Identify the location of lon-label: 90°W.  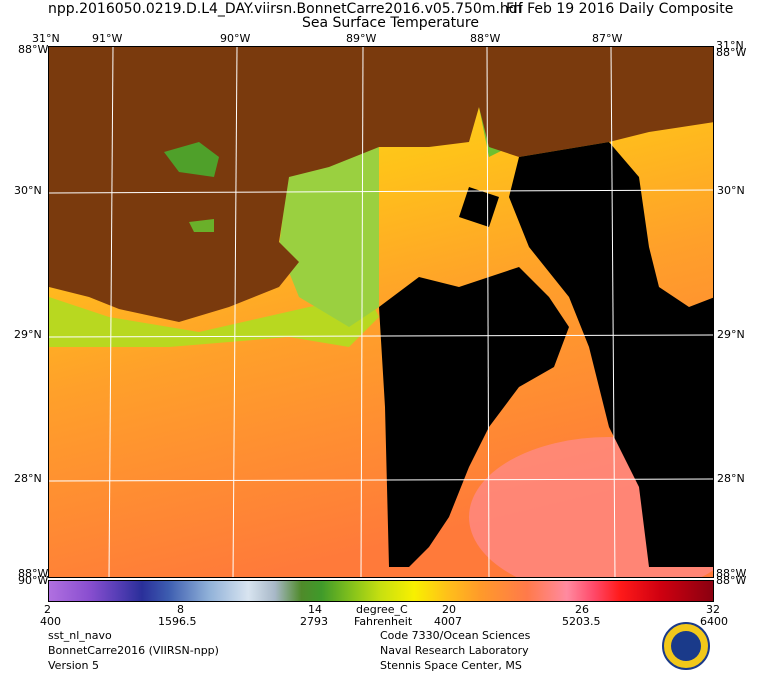
(235, 38).